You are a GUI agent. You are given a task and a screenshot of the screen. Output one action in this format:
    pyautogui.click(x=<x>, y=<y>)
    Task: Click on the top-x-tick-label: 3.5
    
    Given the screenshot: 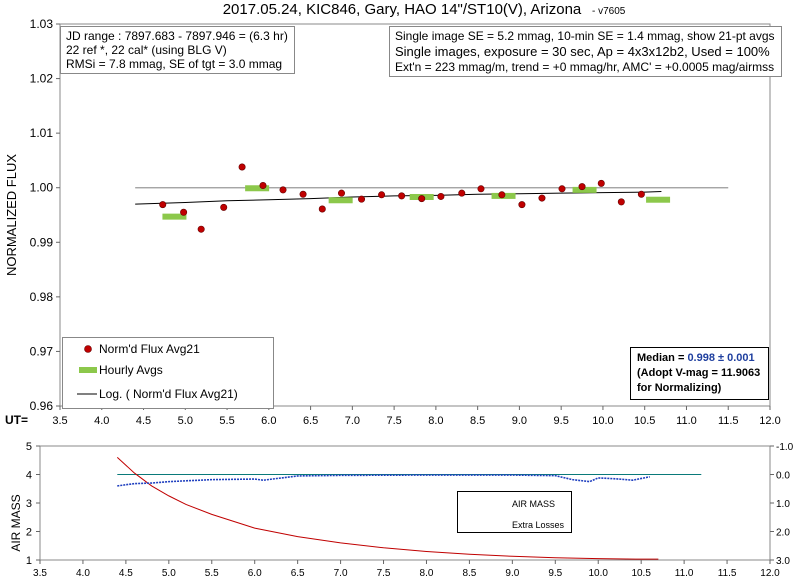 What is the action you would take?
    pyautogui.click(x=59, y=421)
    